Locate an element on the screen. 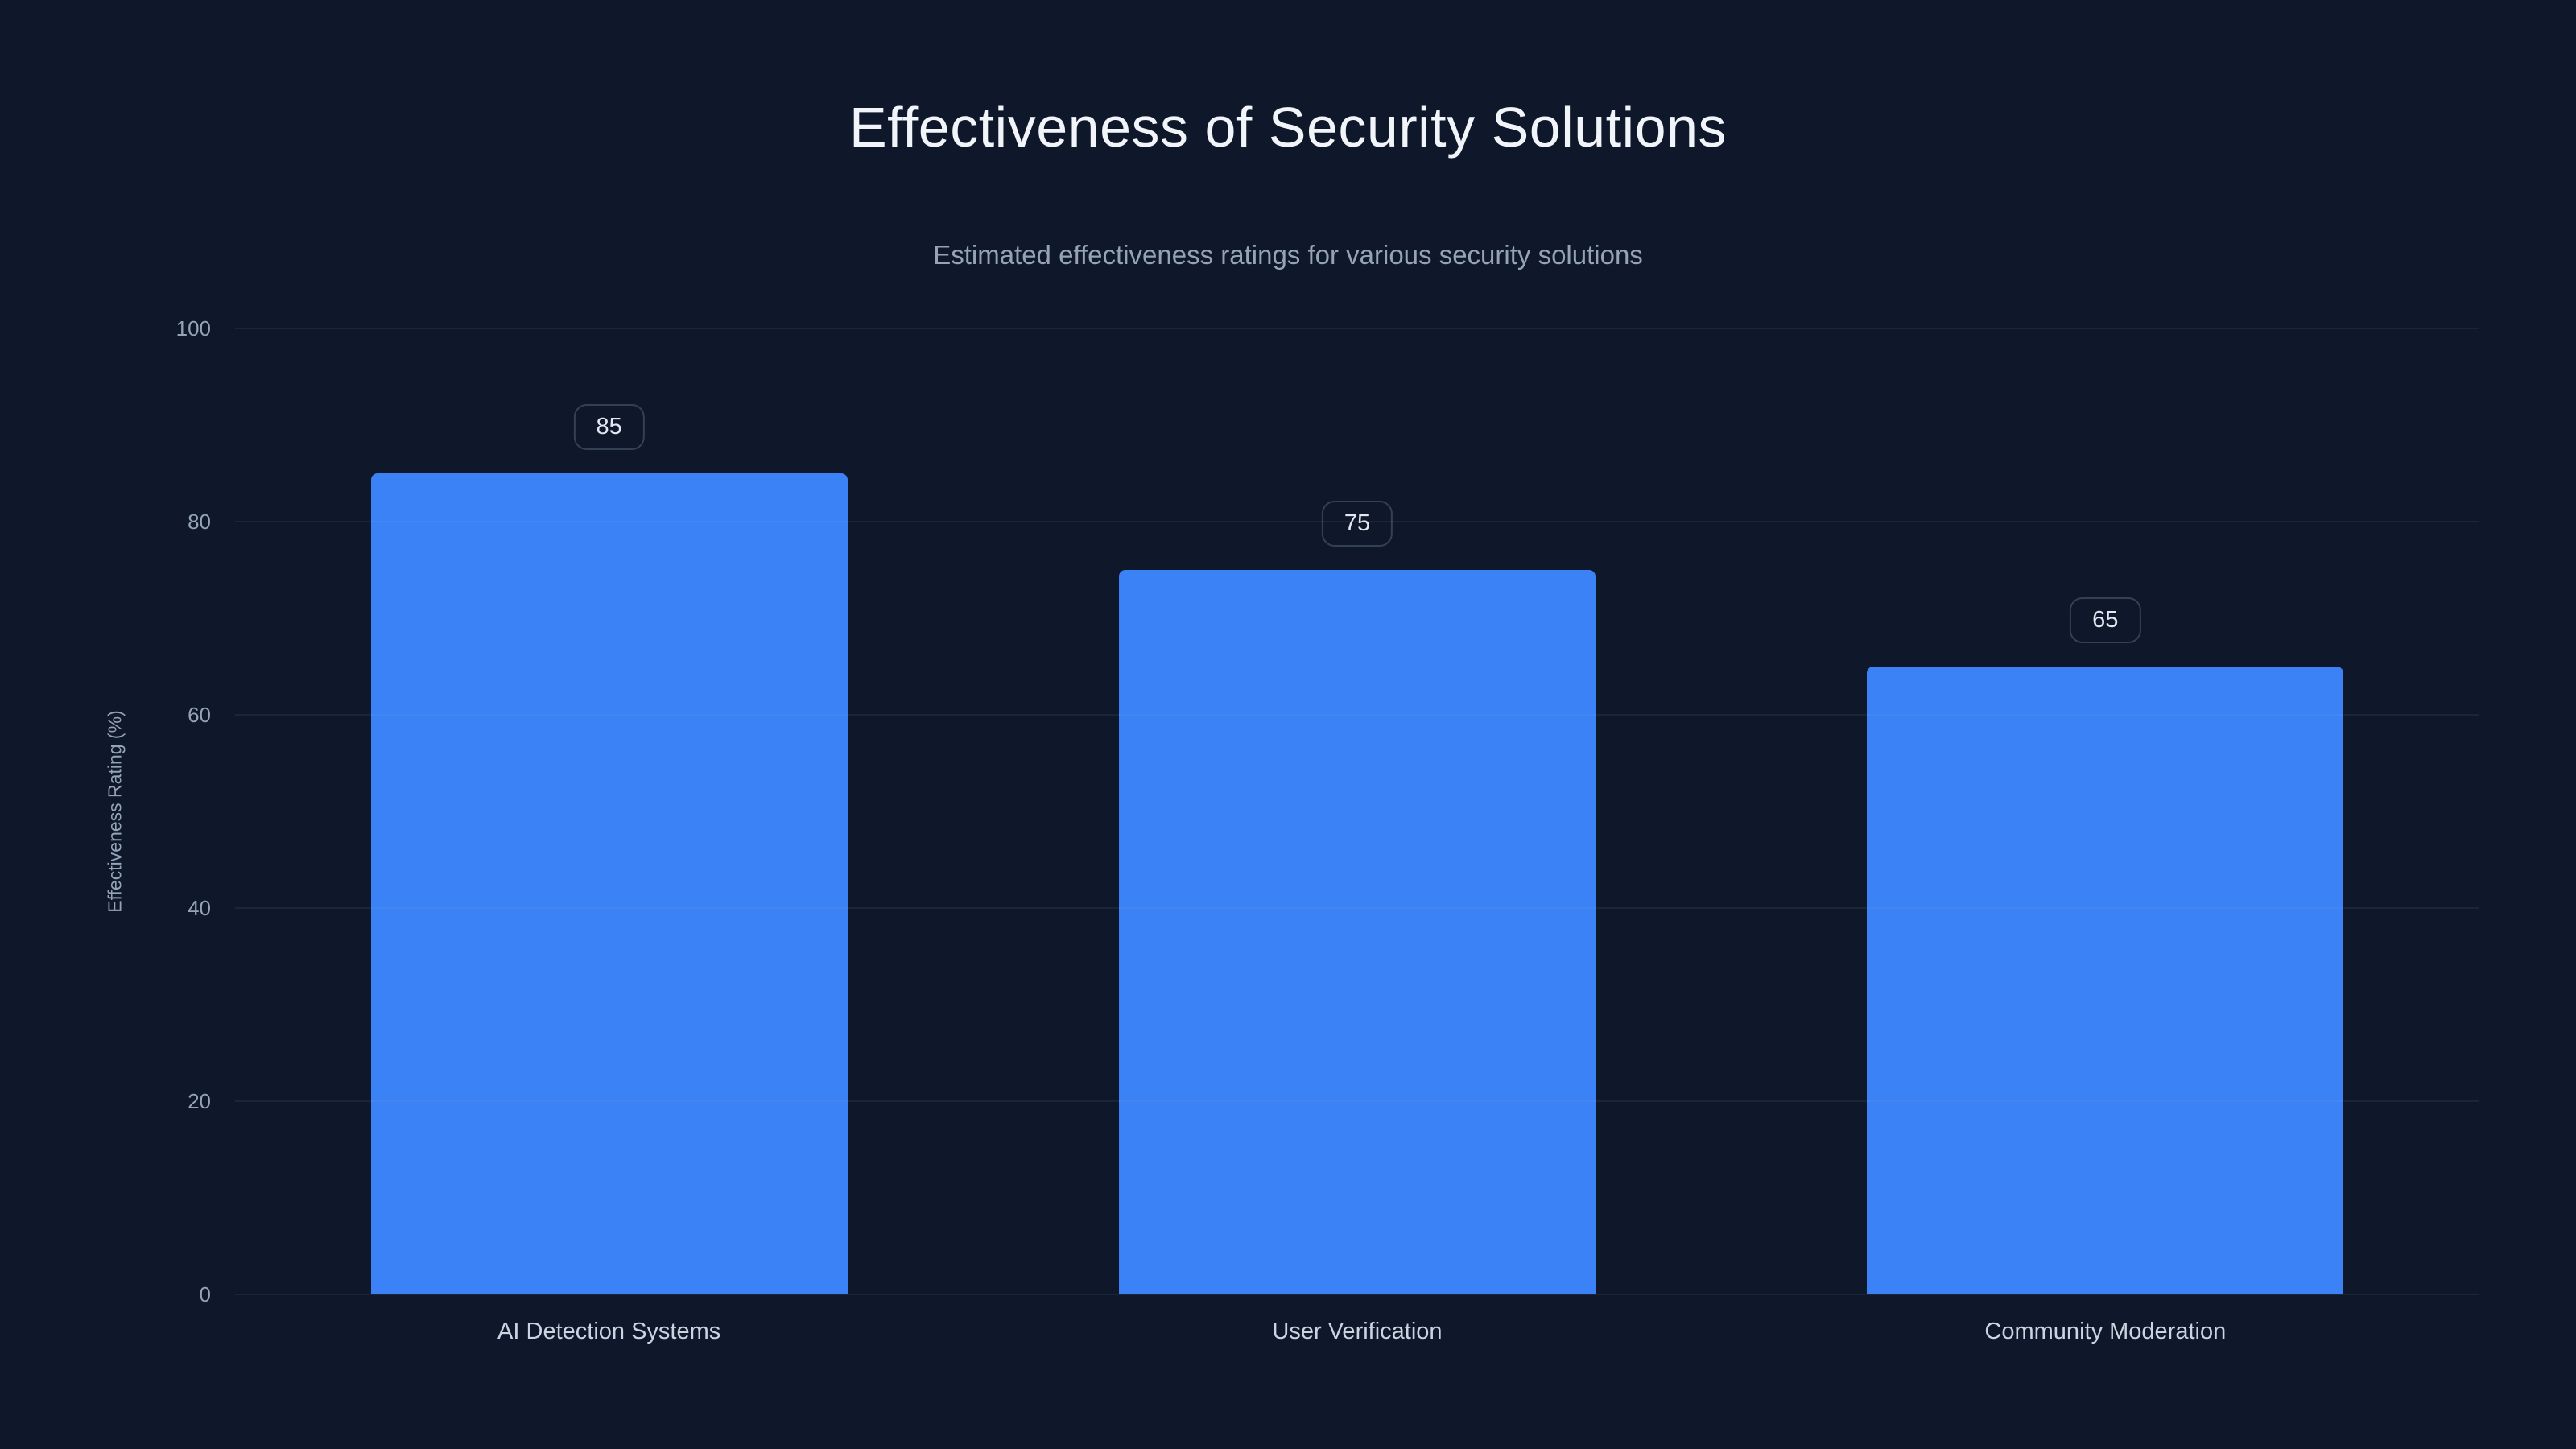 This screenshot has width=2576, height=1449. x-axis-label: User Verification is located at coordinates (1357, 1331).